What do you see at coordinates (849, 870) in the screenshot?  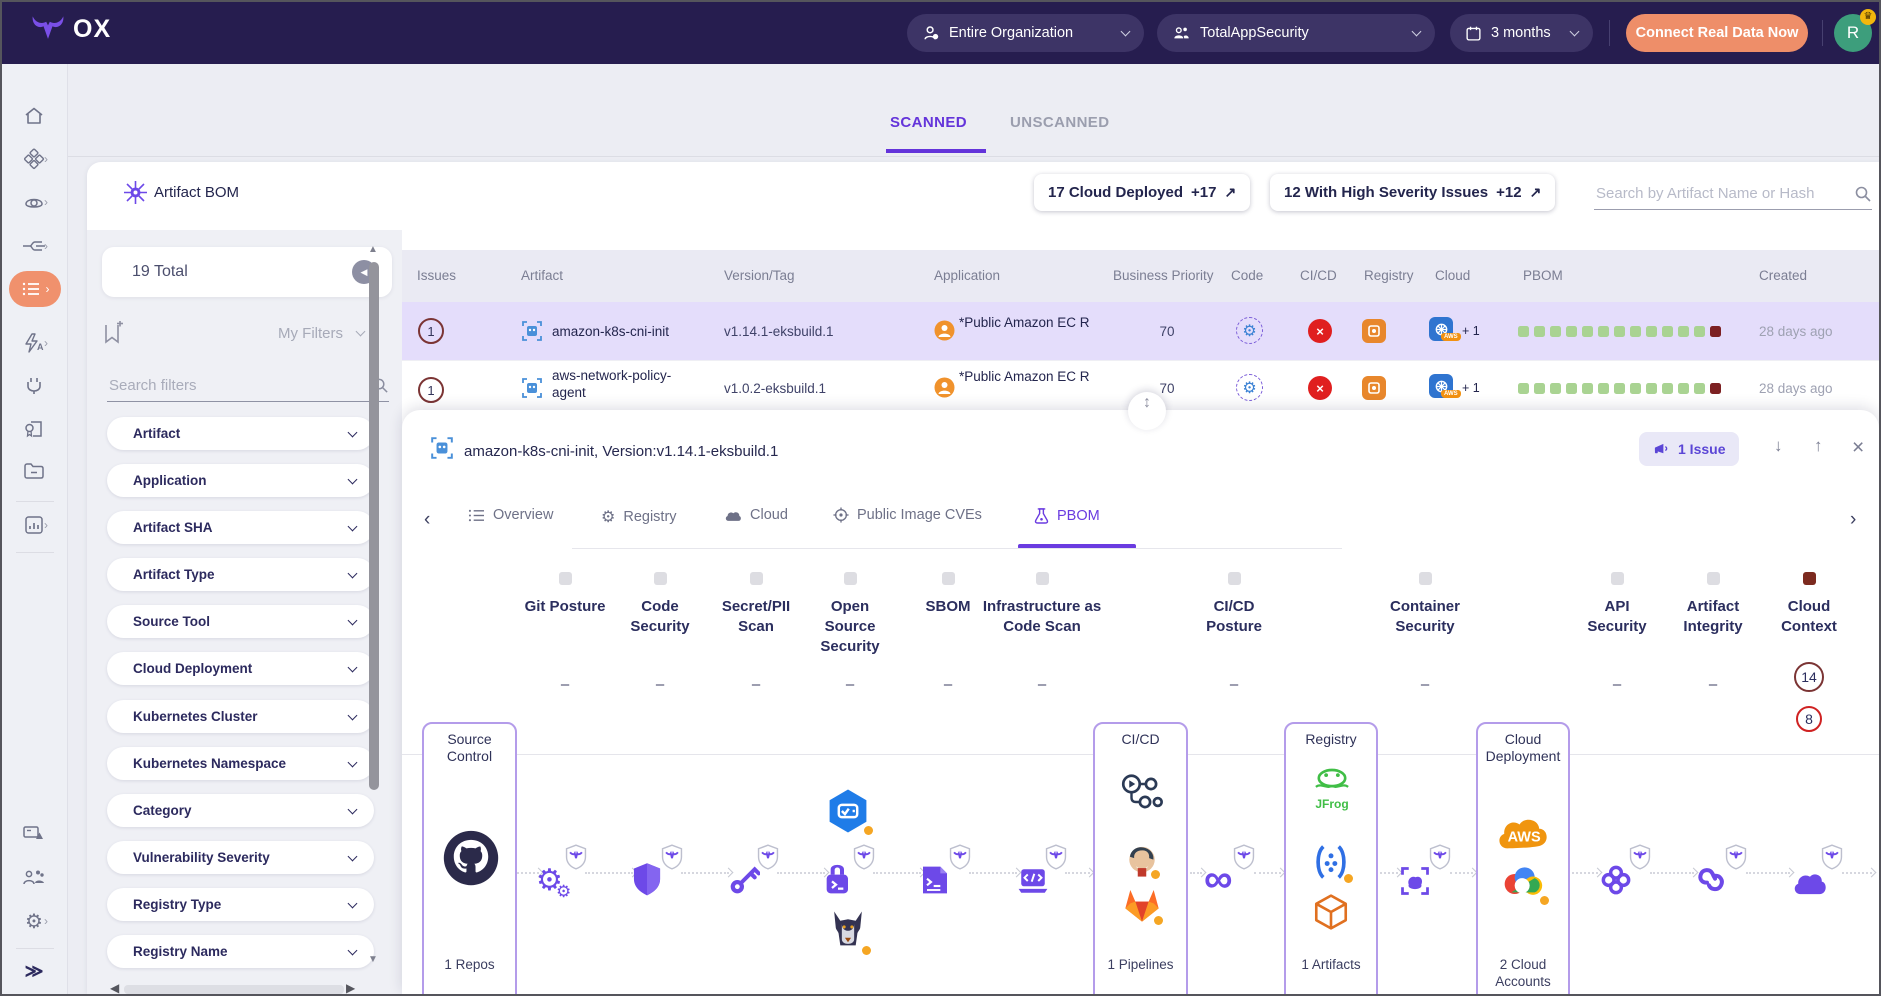 I see `node-open-source-security` at bounding box center [849, 870].